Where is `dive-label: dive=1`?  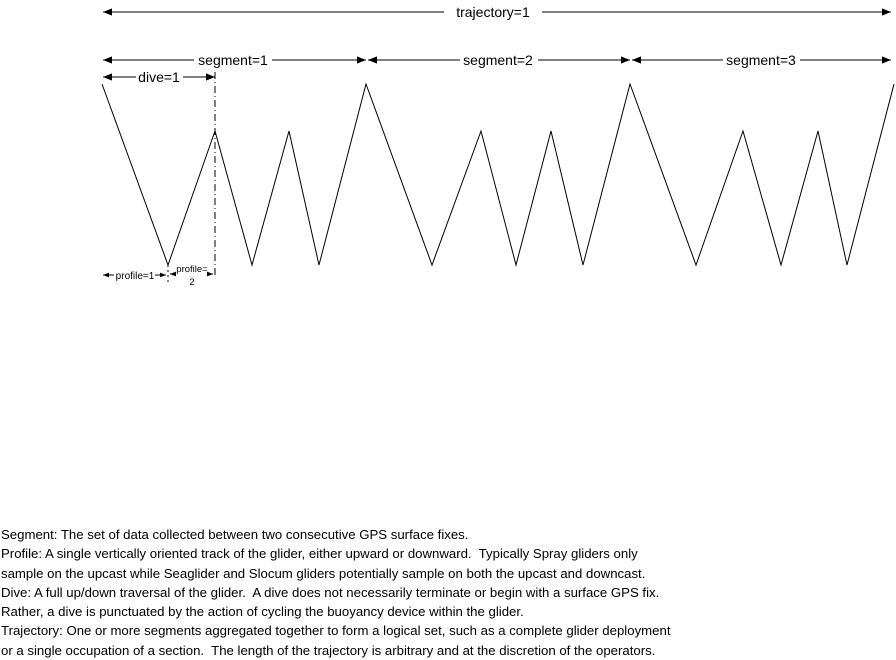
dive-label: dive=1 is located at coordinates (159, 77).